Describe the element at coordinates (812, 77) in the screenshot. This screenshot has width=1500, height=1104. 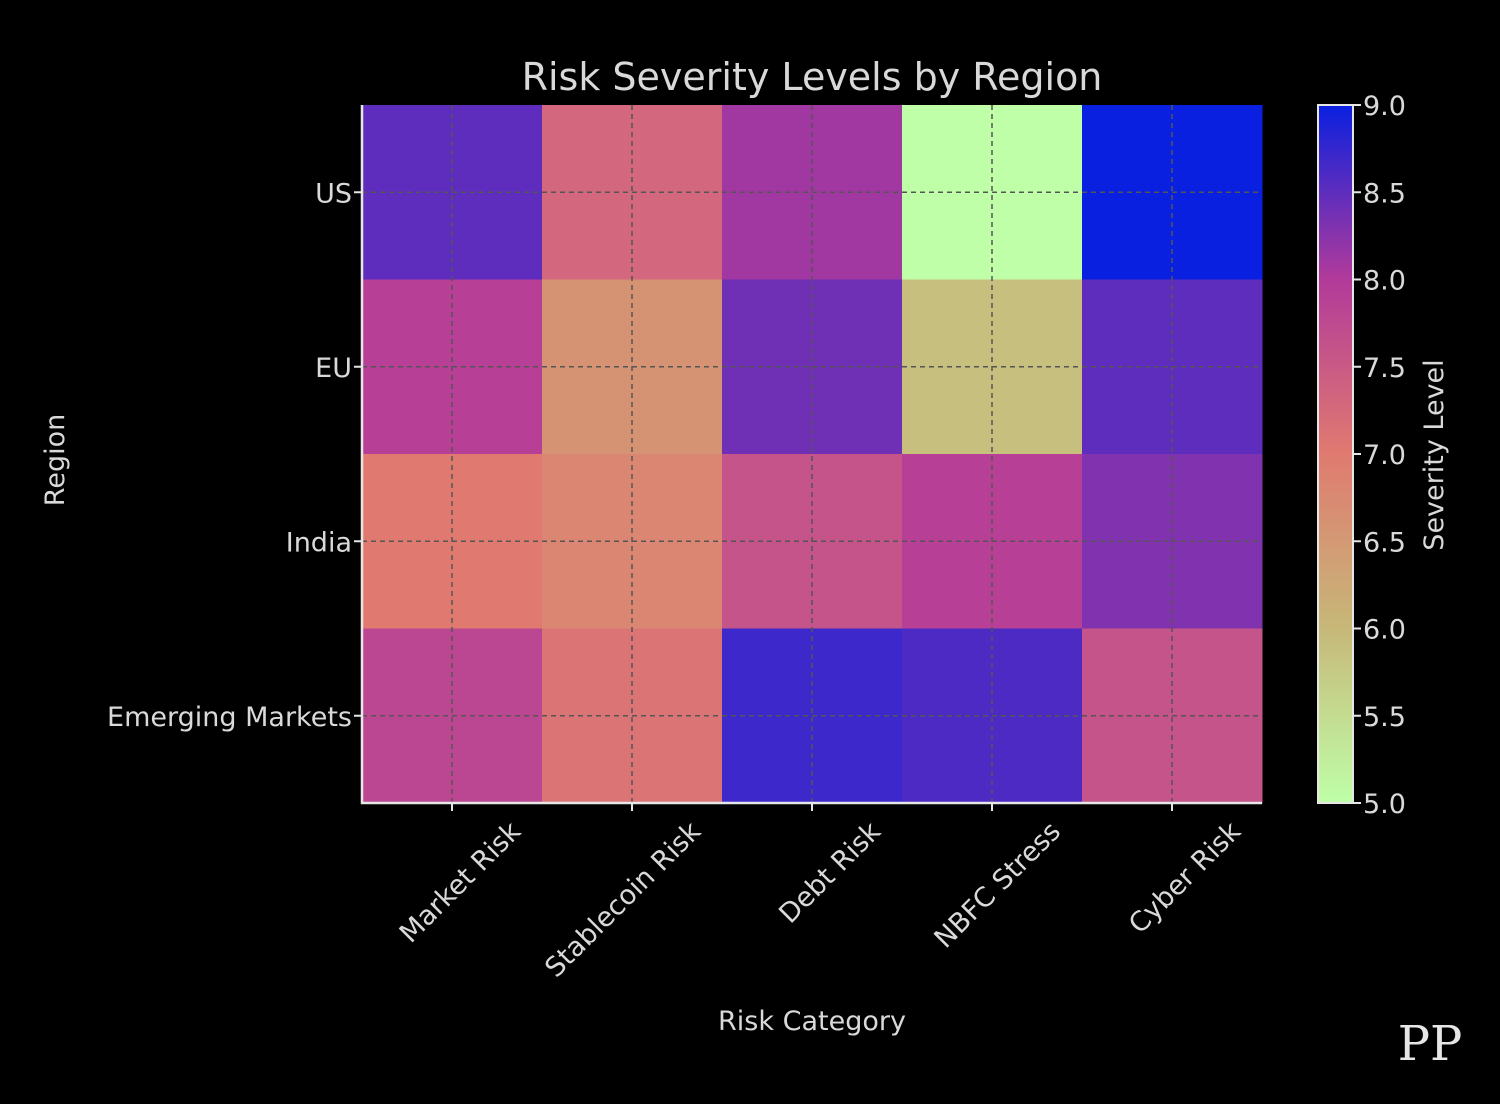
I see `chart-title: Risk Severity Levels by Region` at that location.